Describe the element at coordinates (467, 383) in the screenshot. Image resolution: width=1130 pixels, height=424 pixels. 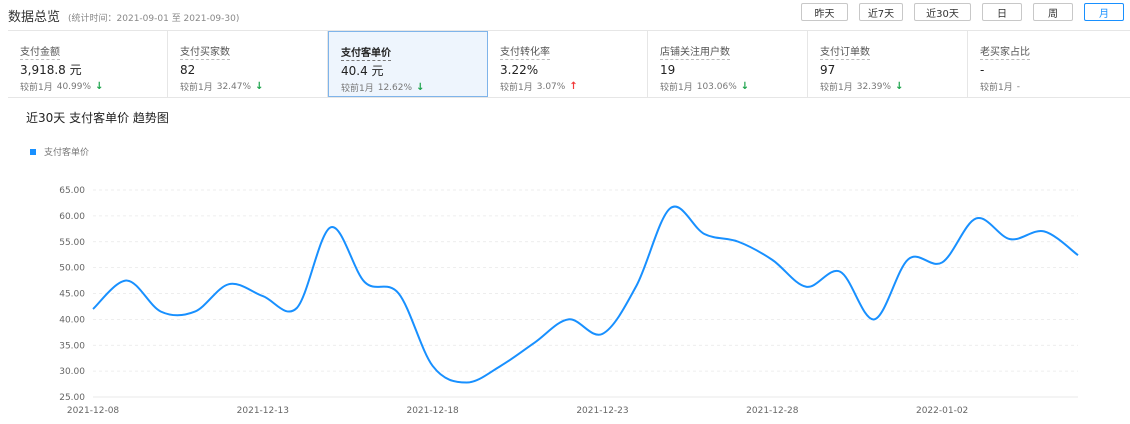
I see `data-point: 2021-12-19: 27.8` at that location.